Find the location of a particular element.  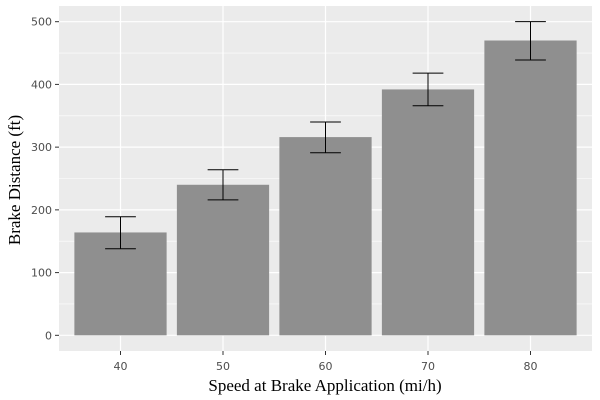

x-tick-label: 40 is located at coordinates (121, 366).